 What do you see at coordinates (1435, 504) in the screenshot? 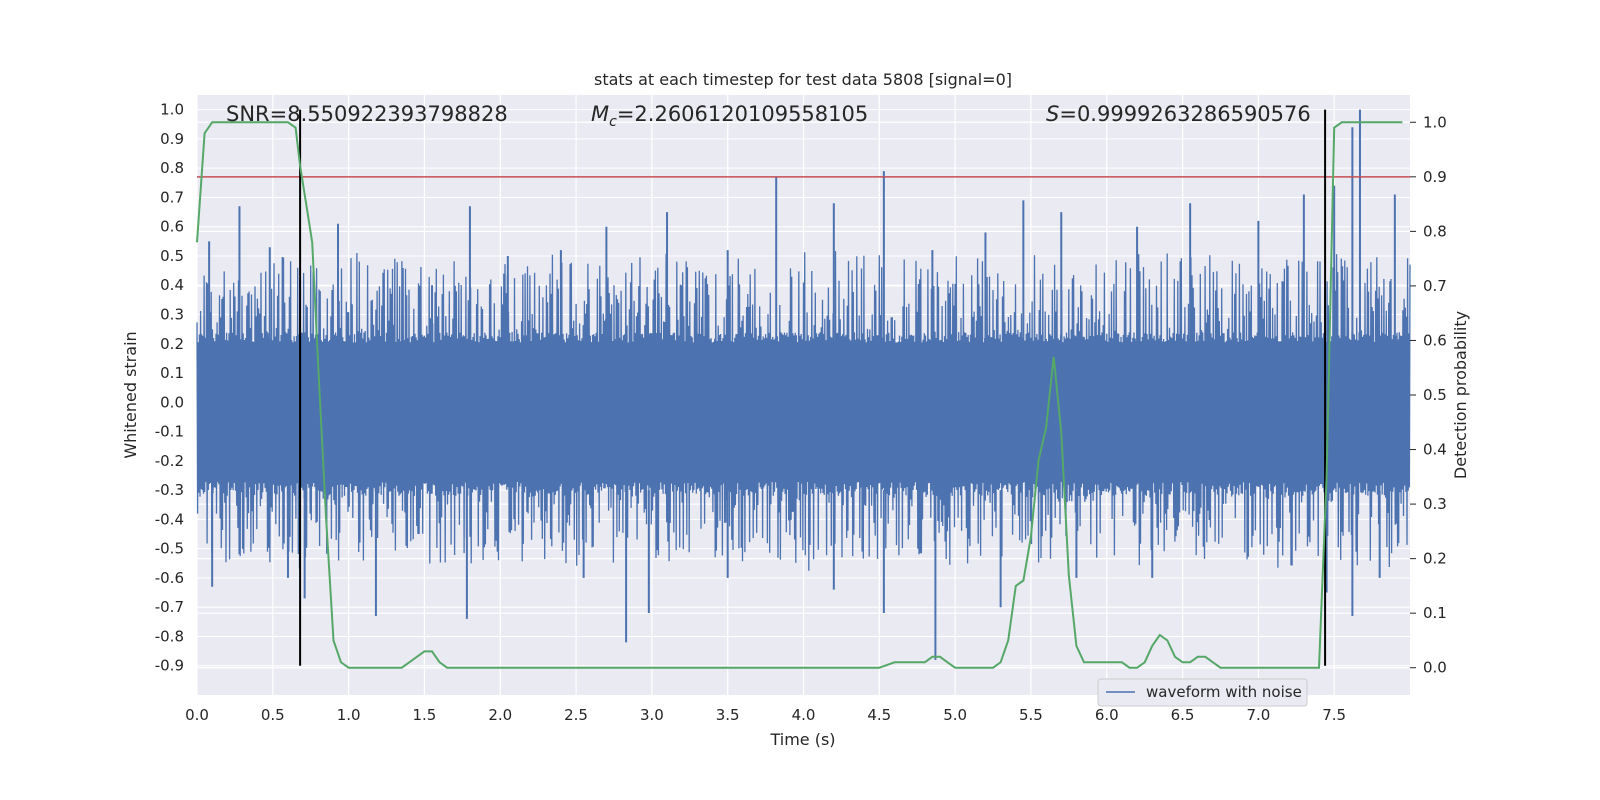
I see `y2-tick-label: 0.3` at bounding box center [1435, 504].